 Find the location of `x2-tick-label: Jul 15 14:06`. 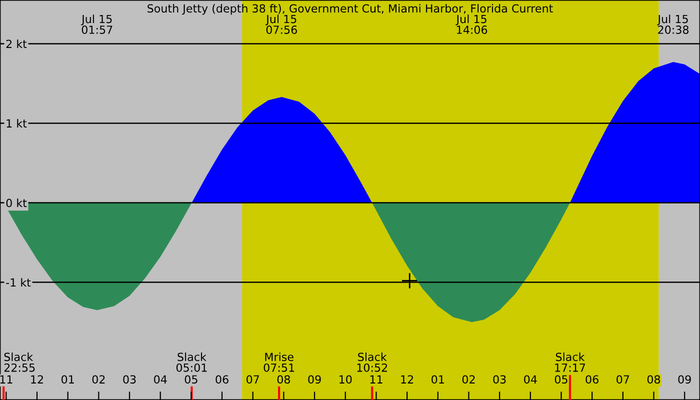

x2-tick-label: Jul 15 14:06 is located at coordinates (472, 24).